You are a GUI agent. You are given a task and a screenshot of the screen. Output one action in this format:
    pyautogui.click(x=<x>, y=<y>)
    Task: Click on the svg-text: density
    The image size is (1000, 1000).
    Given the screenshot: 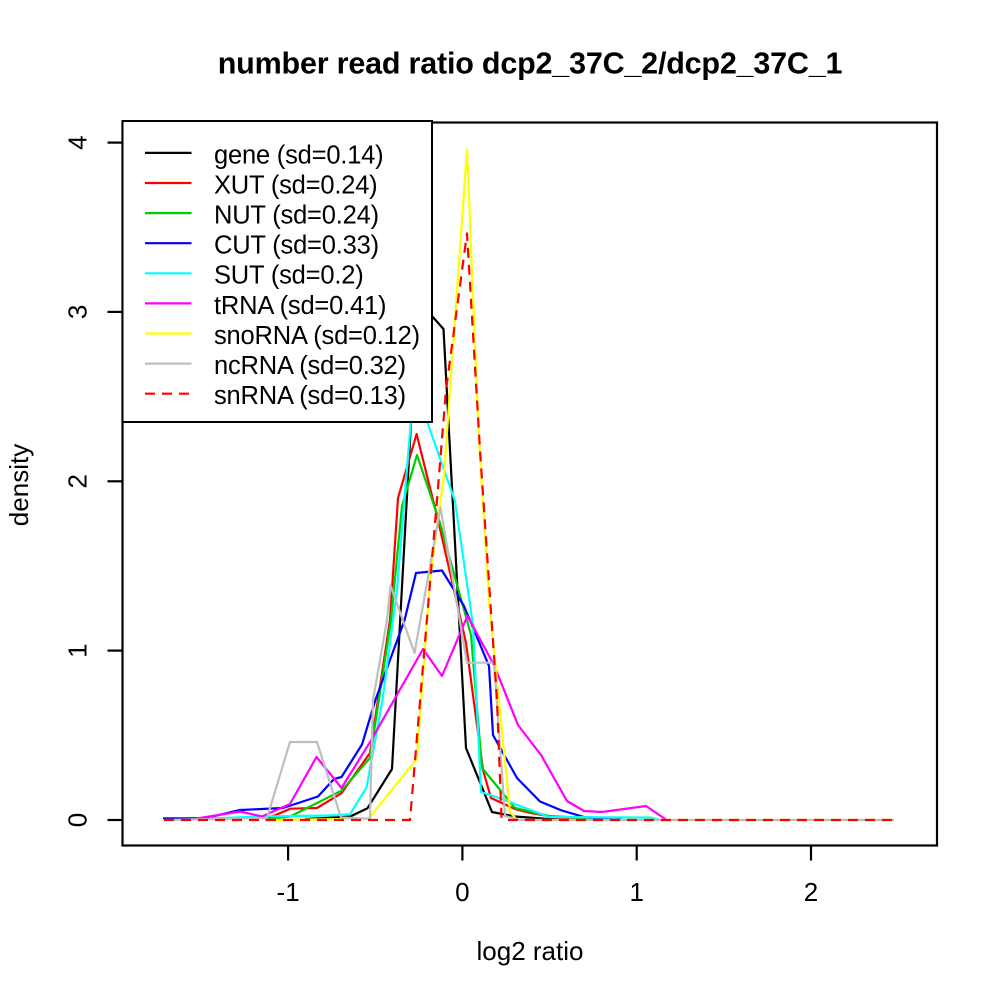 What is the action you would take?
    pyautogui.click(x=19, y=485)
    